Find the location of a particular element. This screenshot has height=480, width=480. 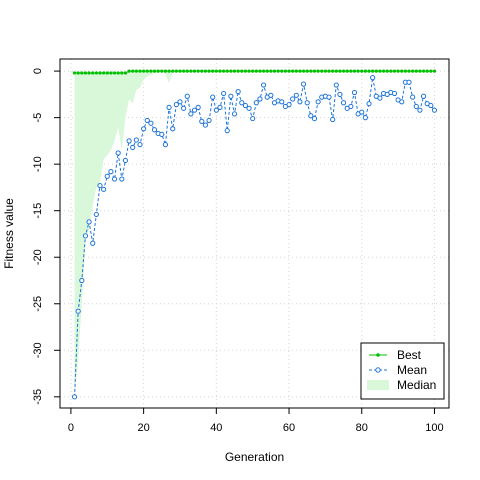

legend-label: Best is located at coordinates (409, 355).